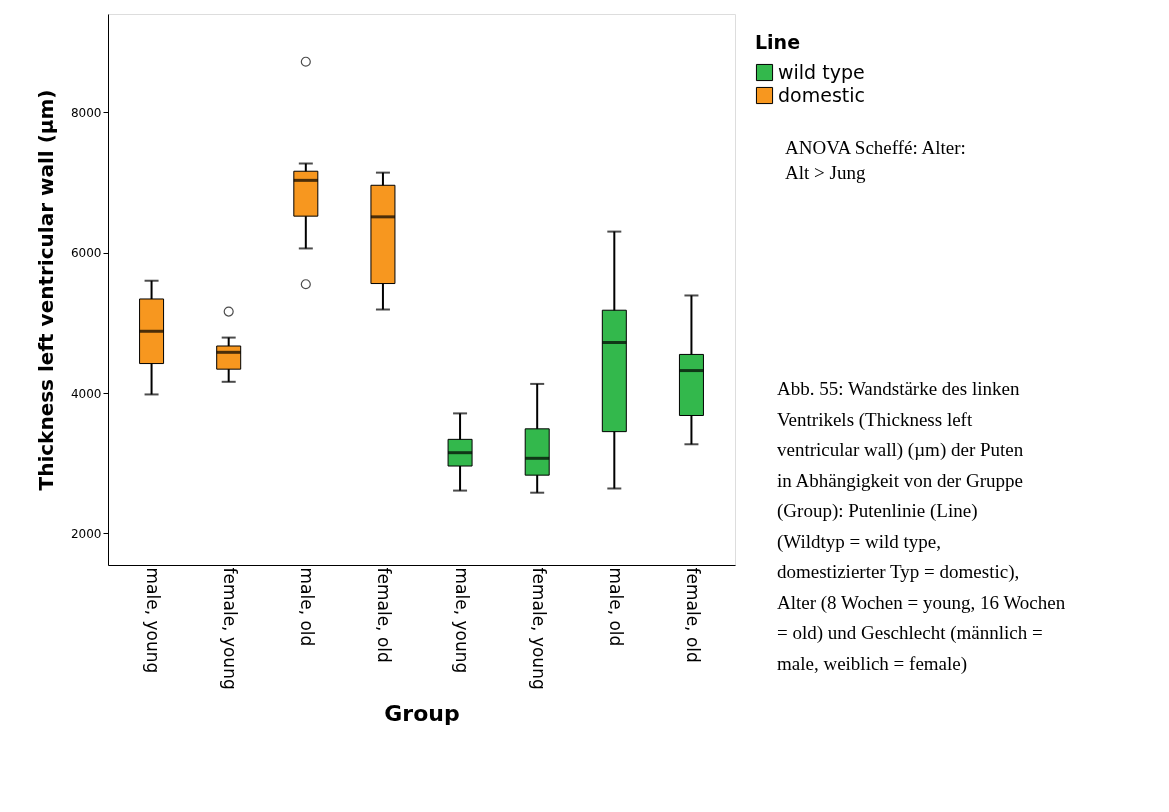  Describe the element at coordinates (86, 533) in the screenshot. I see `y-tick-label: 2000` at that location.